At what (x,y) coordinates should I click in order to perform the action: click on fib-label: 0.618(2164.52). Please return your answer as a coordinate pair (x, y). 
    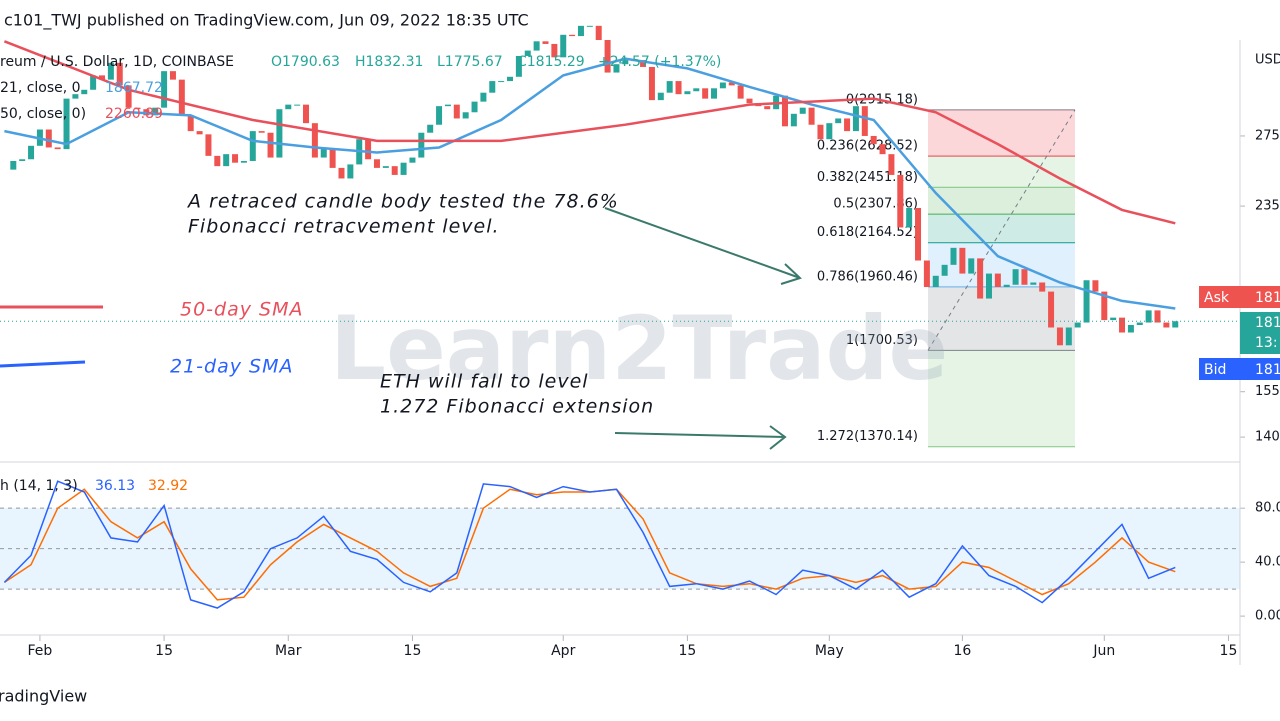
    Looking at the image, I should click on (867, 232).